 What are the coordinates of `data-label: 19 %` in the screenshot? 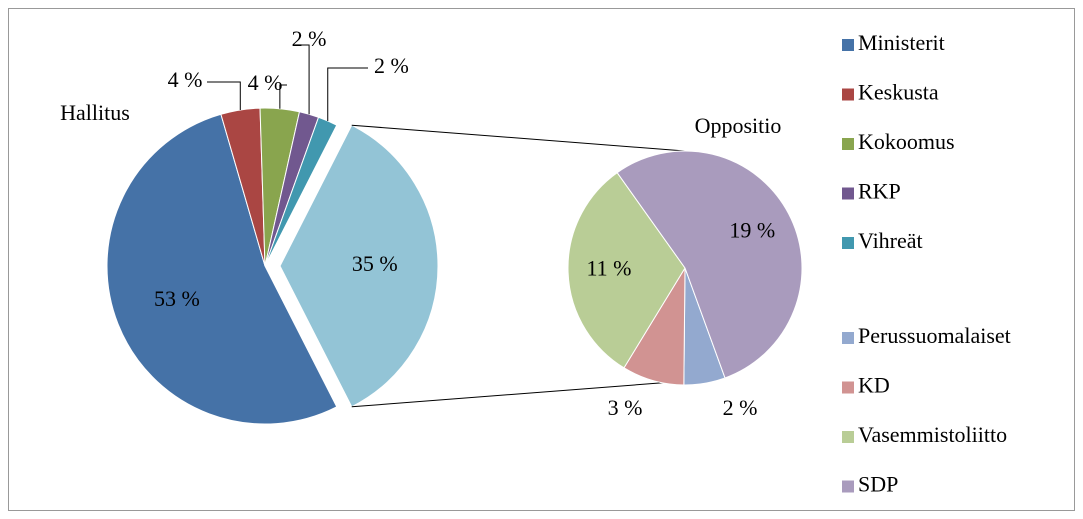 It's located at (752, 230).